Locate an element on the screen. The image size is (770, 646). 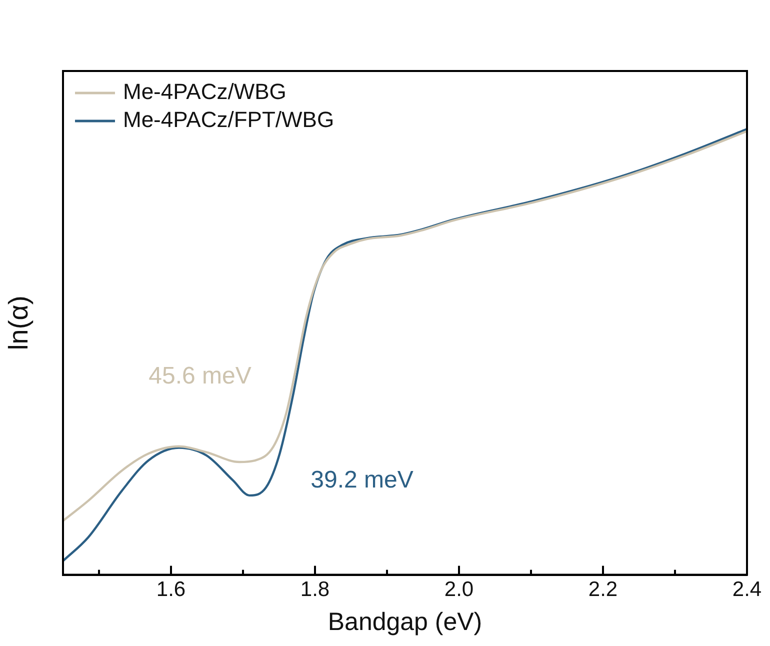
x-axis-title: Bandgap (eV) is located at coordinates (405, 622).